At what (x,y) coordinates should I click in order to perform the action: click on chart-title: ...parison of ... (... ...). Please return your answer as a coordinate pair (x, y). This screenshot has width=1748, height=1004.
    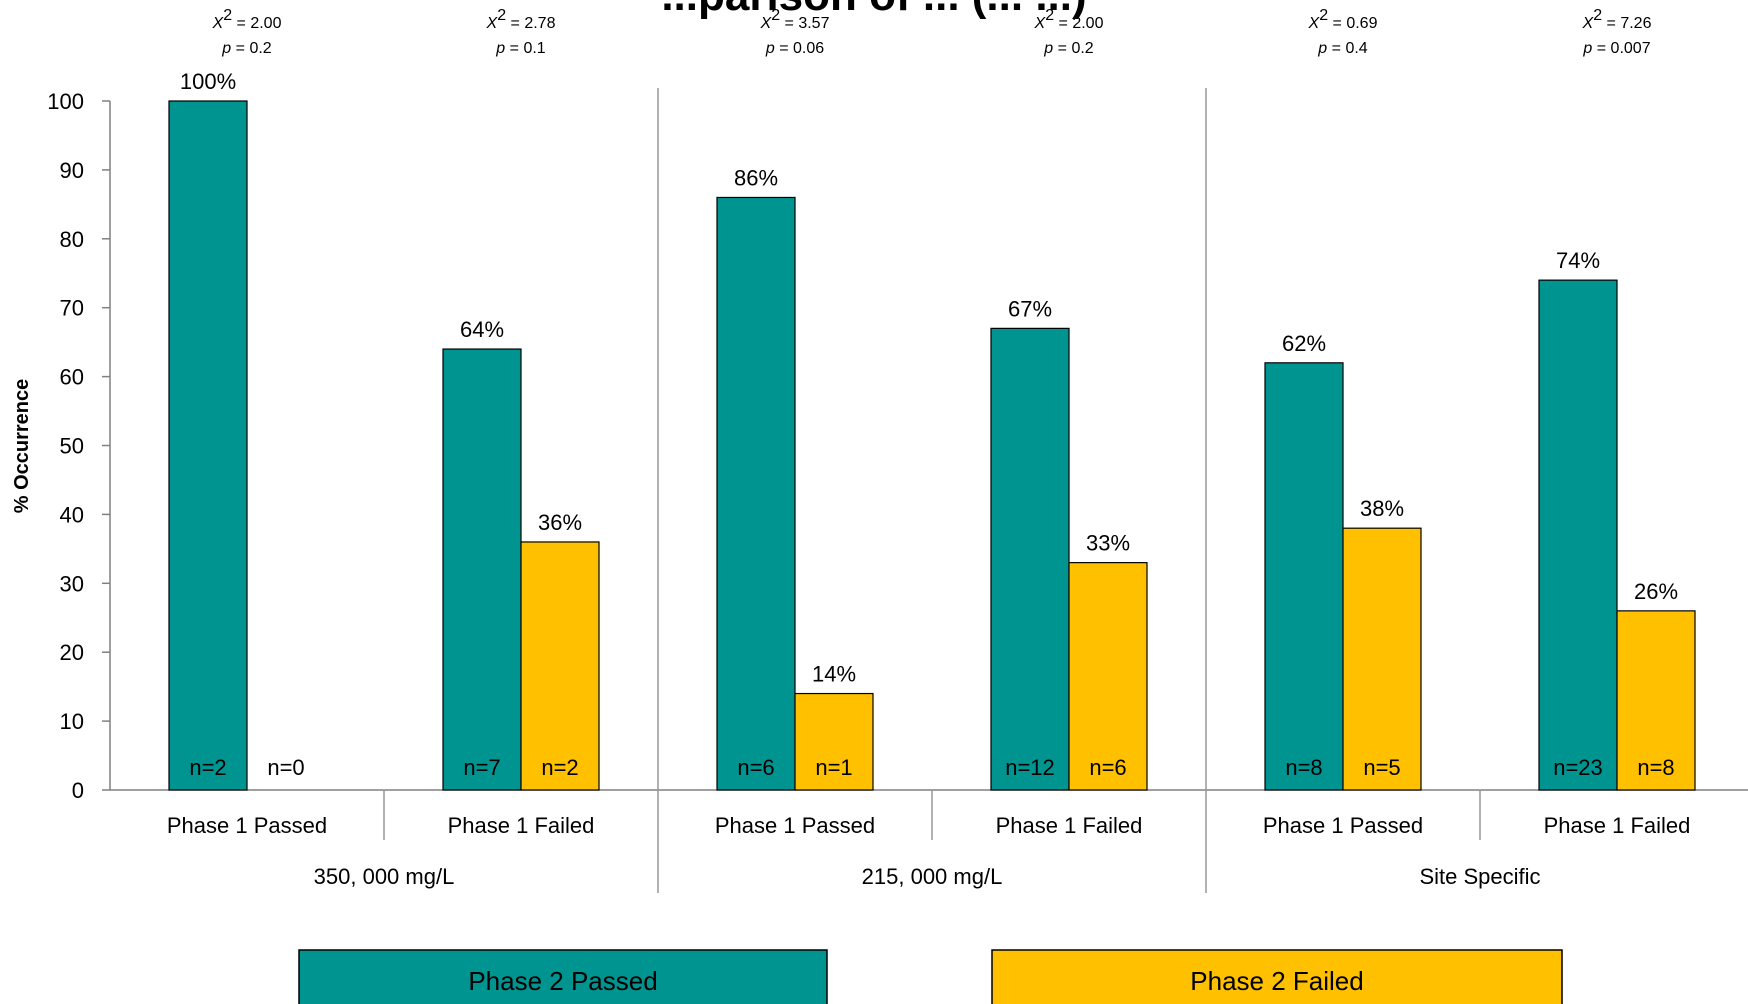
    Looking at the image, I should click on (873, 10).